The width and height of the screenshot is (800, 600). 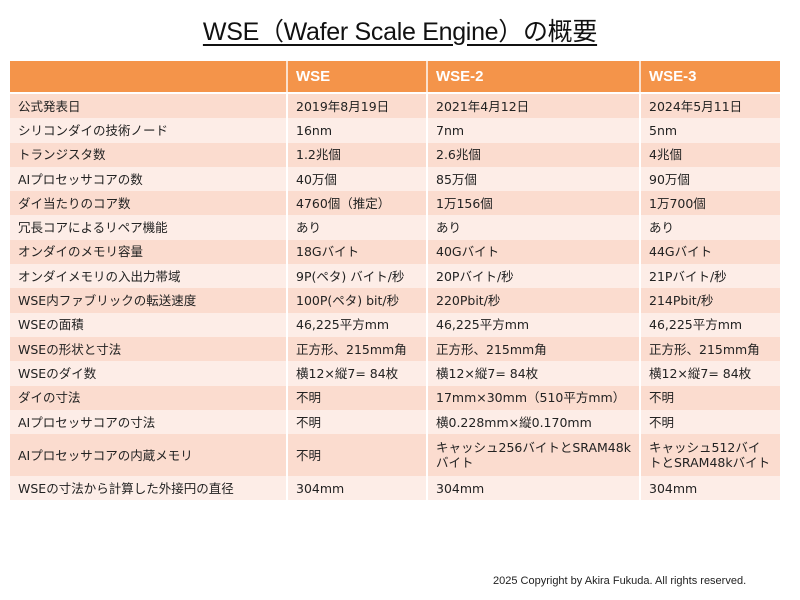 I want to click on table-cell: 2.6兆個, so click(x=534, y=154).